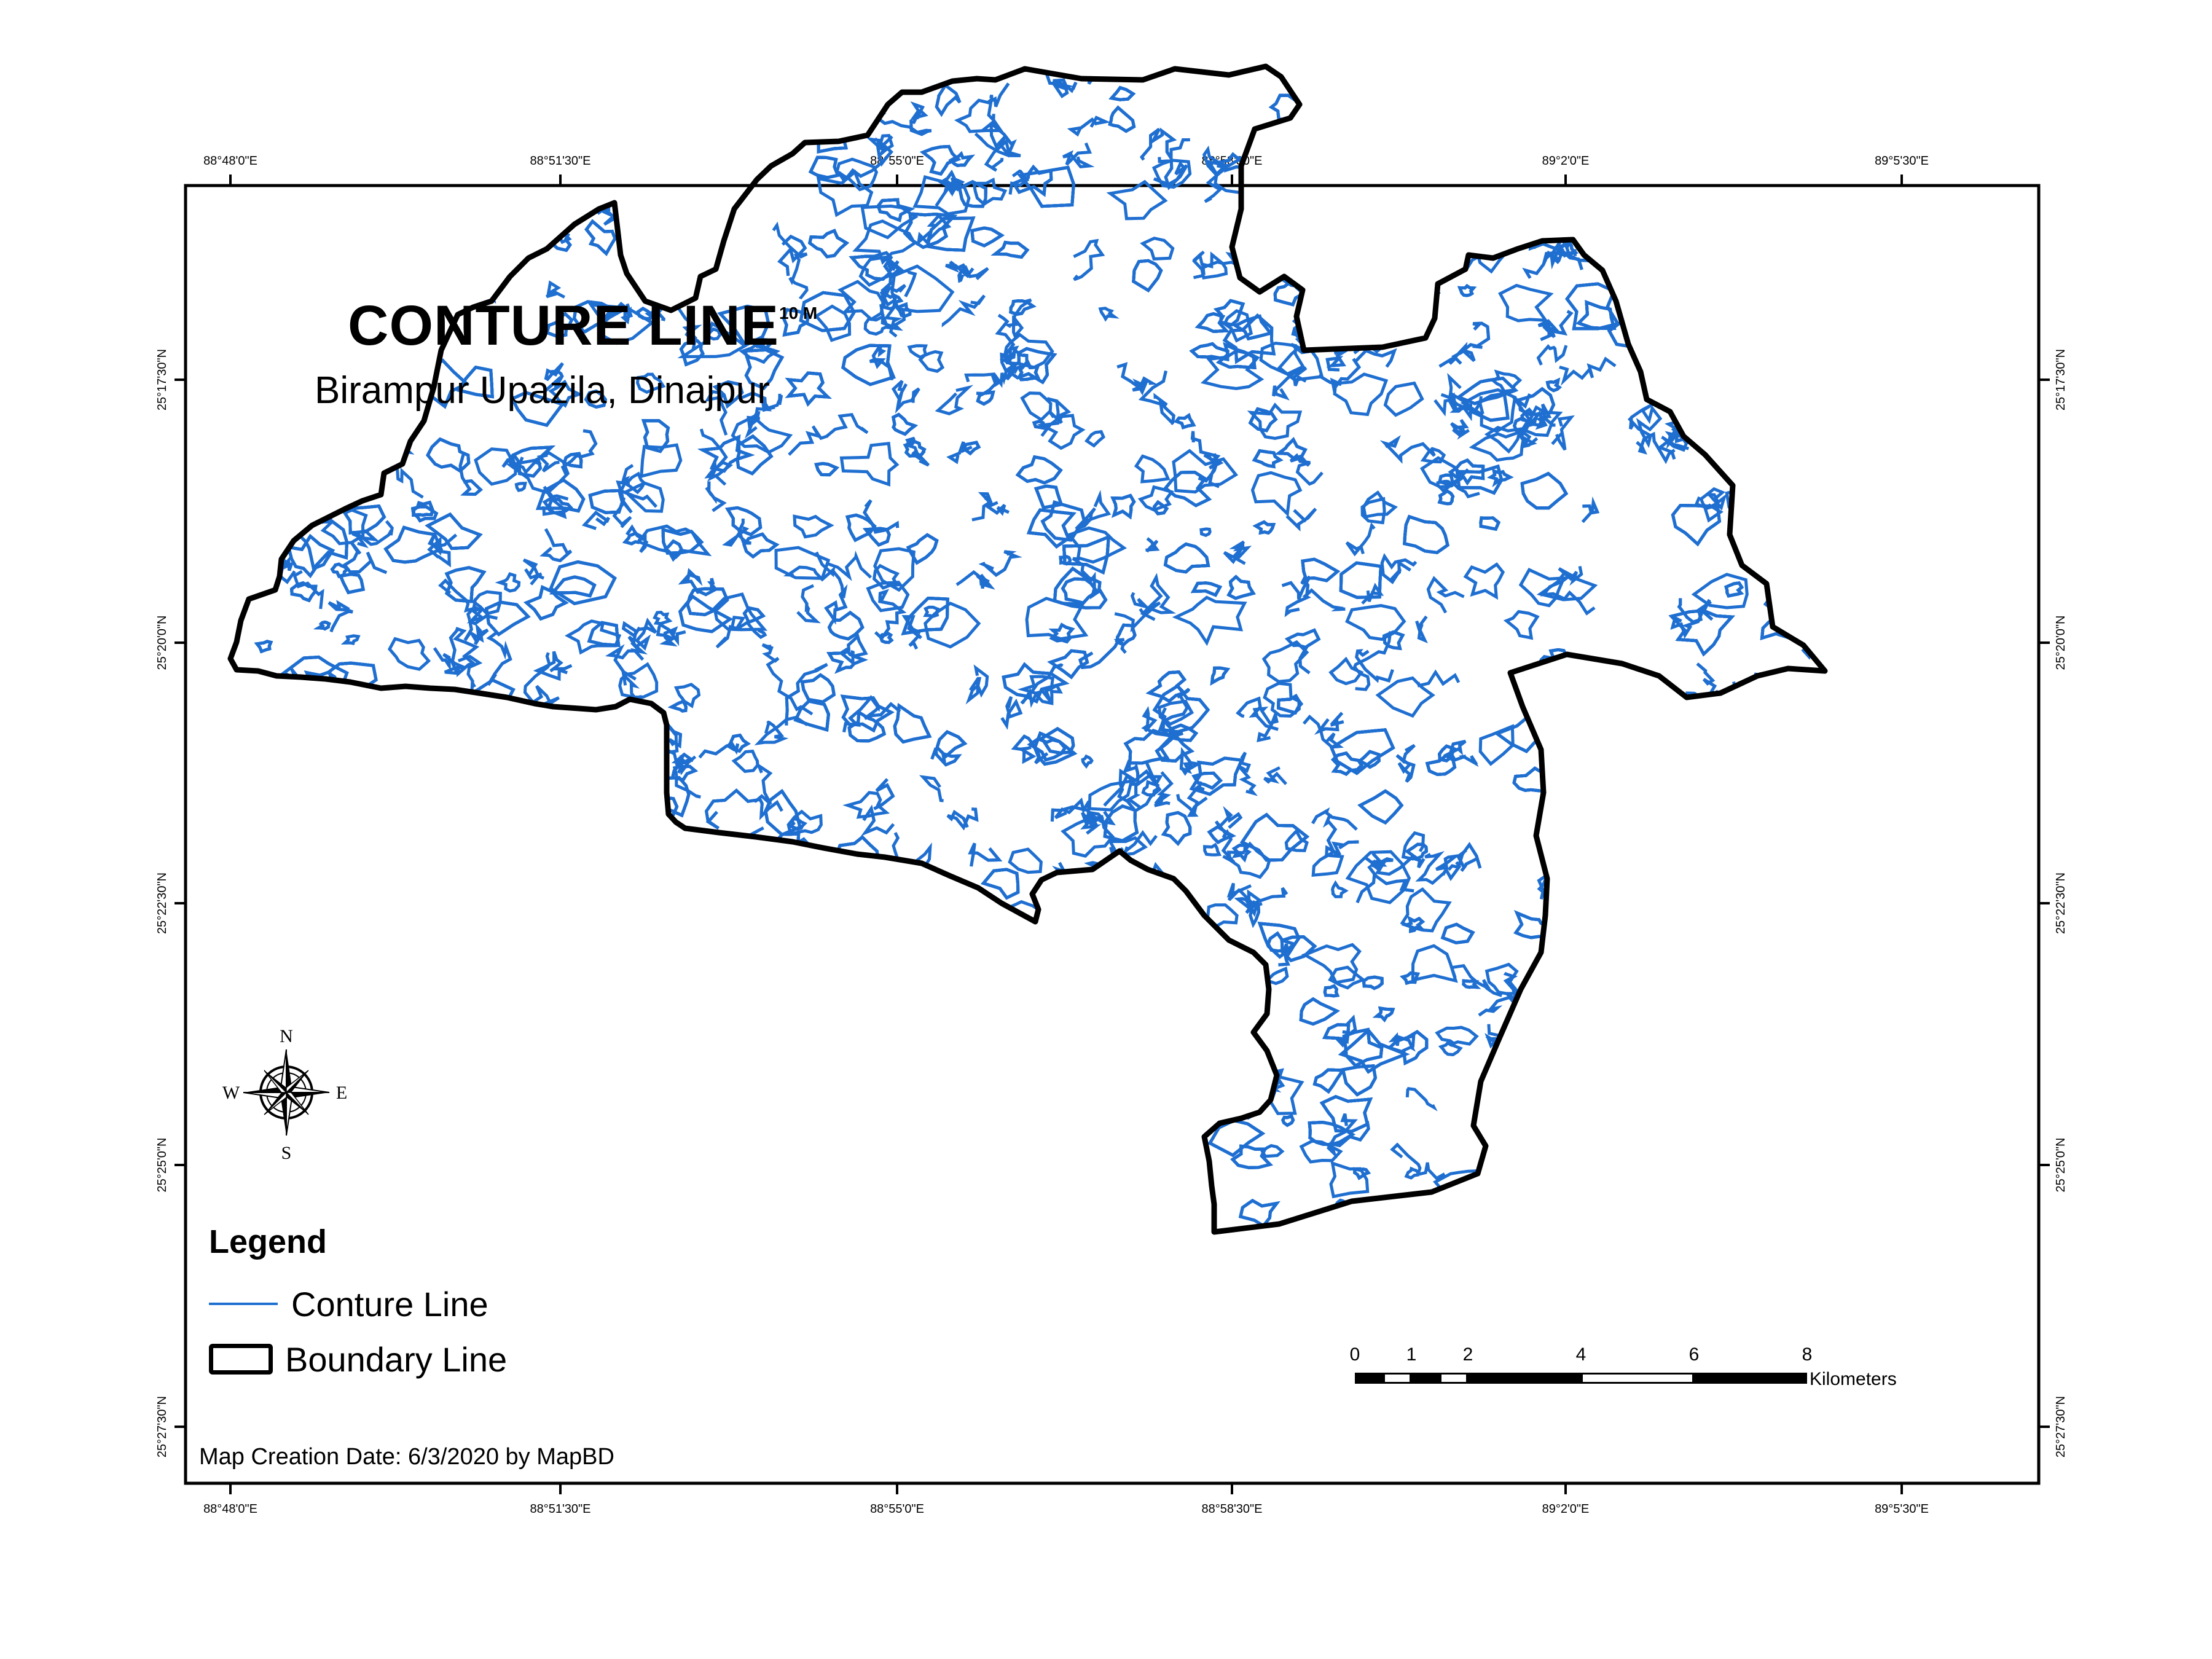 This screenshot has height=1659, width=2212. Describe the element at coordinates (243, 1304) in the screenshot. I see `contour-line-swatch-icon` at that location.